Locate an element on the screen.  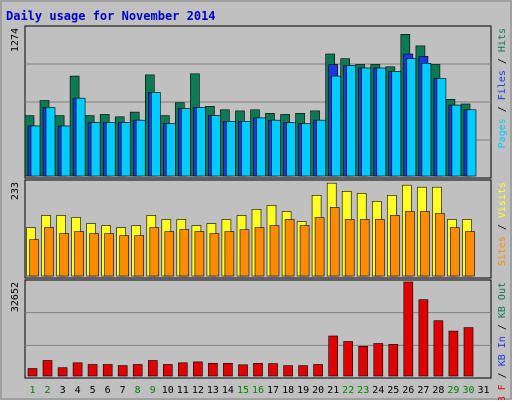
legend-kbf: KB F / KB In / KB Out is located at coordinates (502, 341).